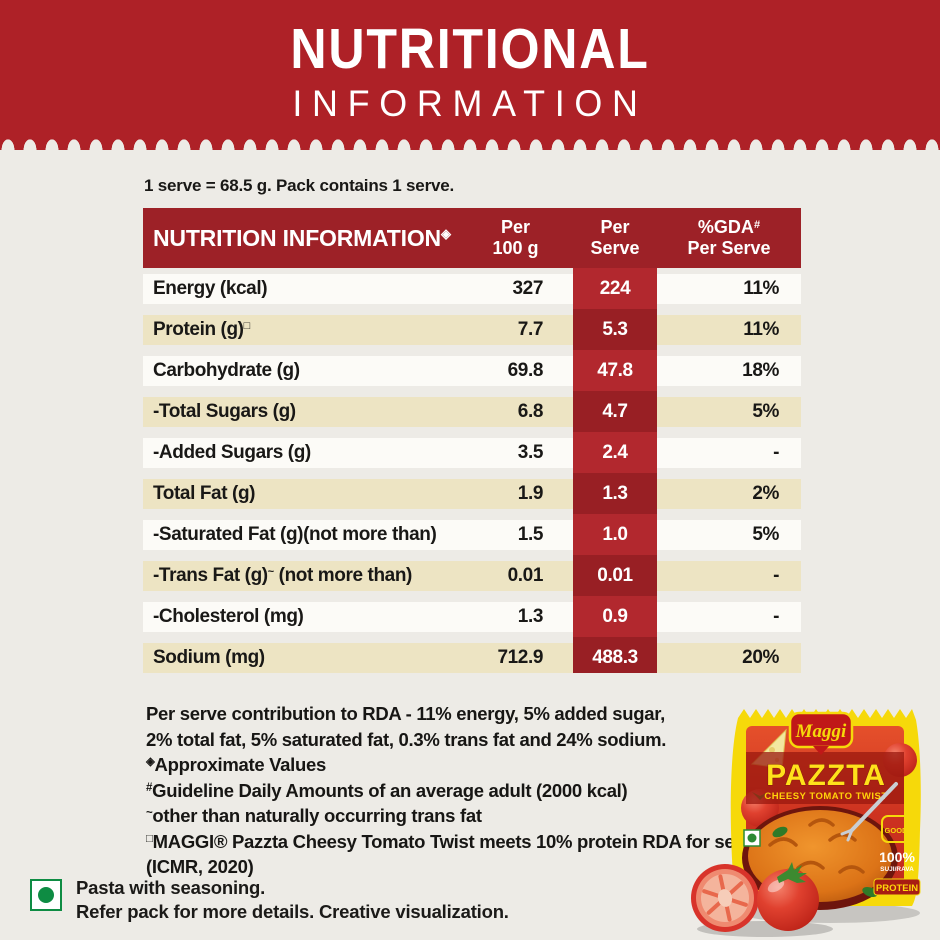 This screenshot has width=940, height=940. I want to click on package-veg-mark-icon, so click(752, 838).